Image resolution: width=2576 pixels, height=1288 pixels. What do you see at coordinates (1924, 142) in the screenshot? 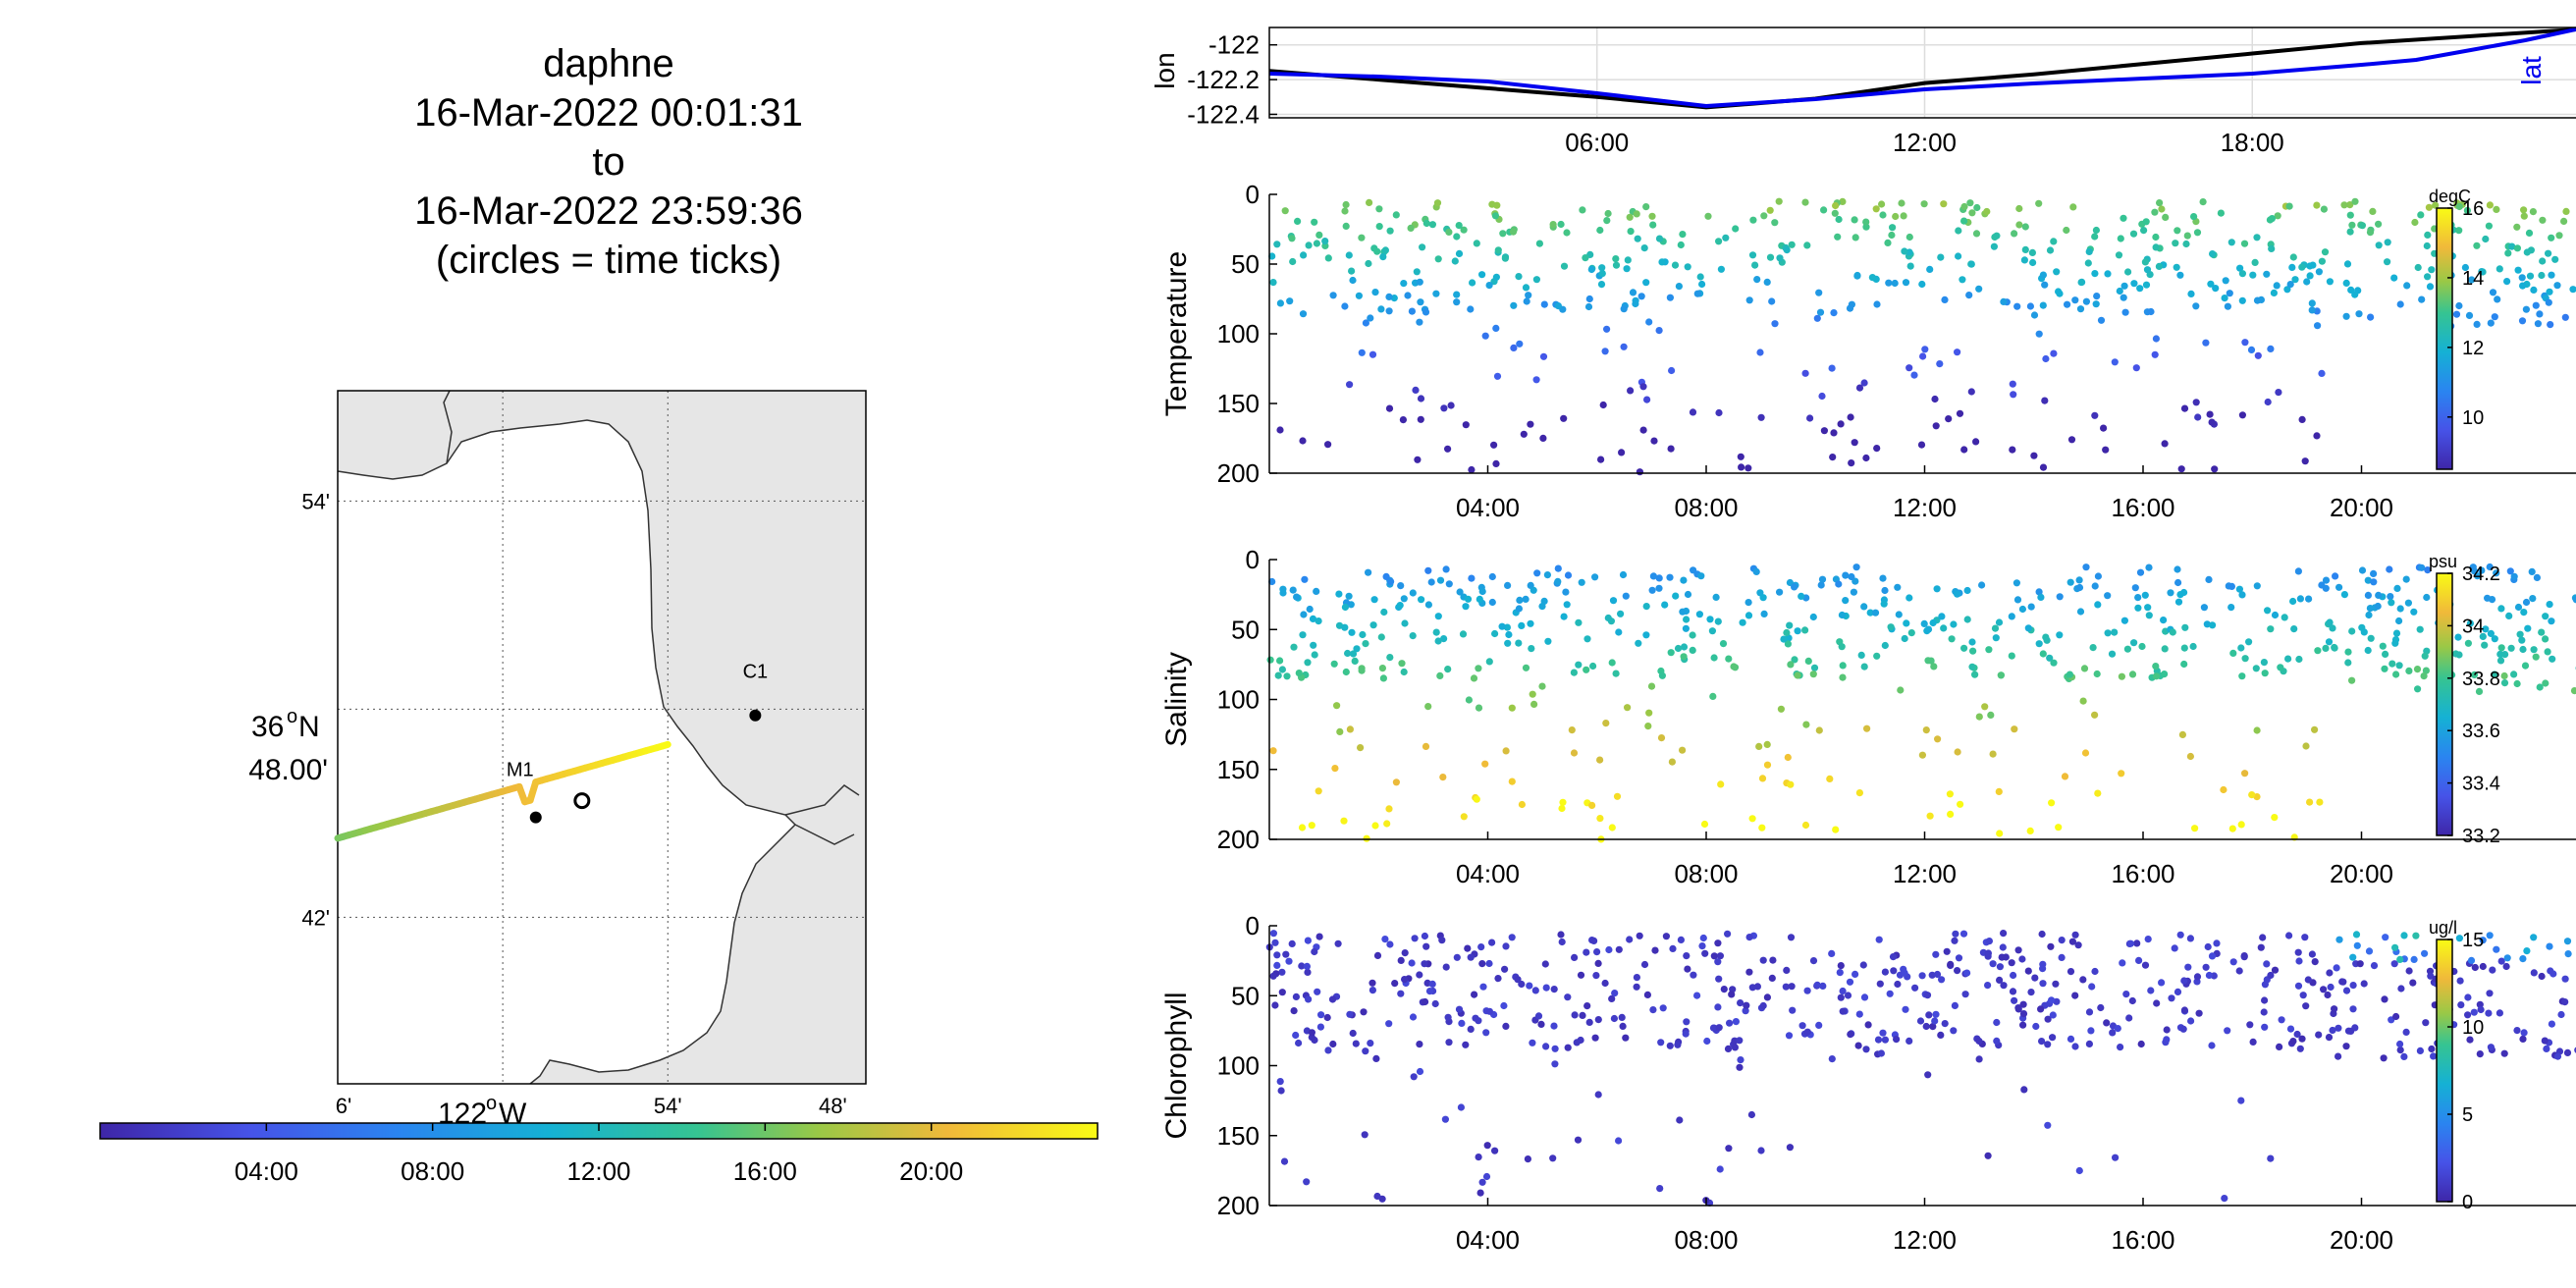
I see `lon-lat-time-ticks: 06:00 12:00 18:00` at bounding box center [1924, 142].